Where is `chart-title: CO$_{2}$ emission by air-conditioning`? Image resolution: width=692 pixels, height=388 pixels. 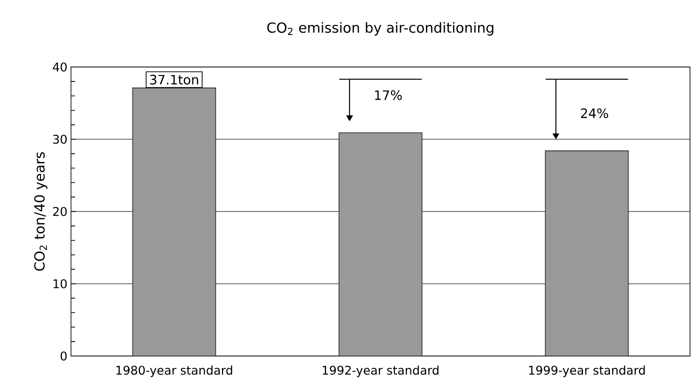 chart-title: CO$_{2}$ emission by air-conditioning is located at coordinates (380, 29).